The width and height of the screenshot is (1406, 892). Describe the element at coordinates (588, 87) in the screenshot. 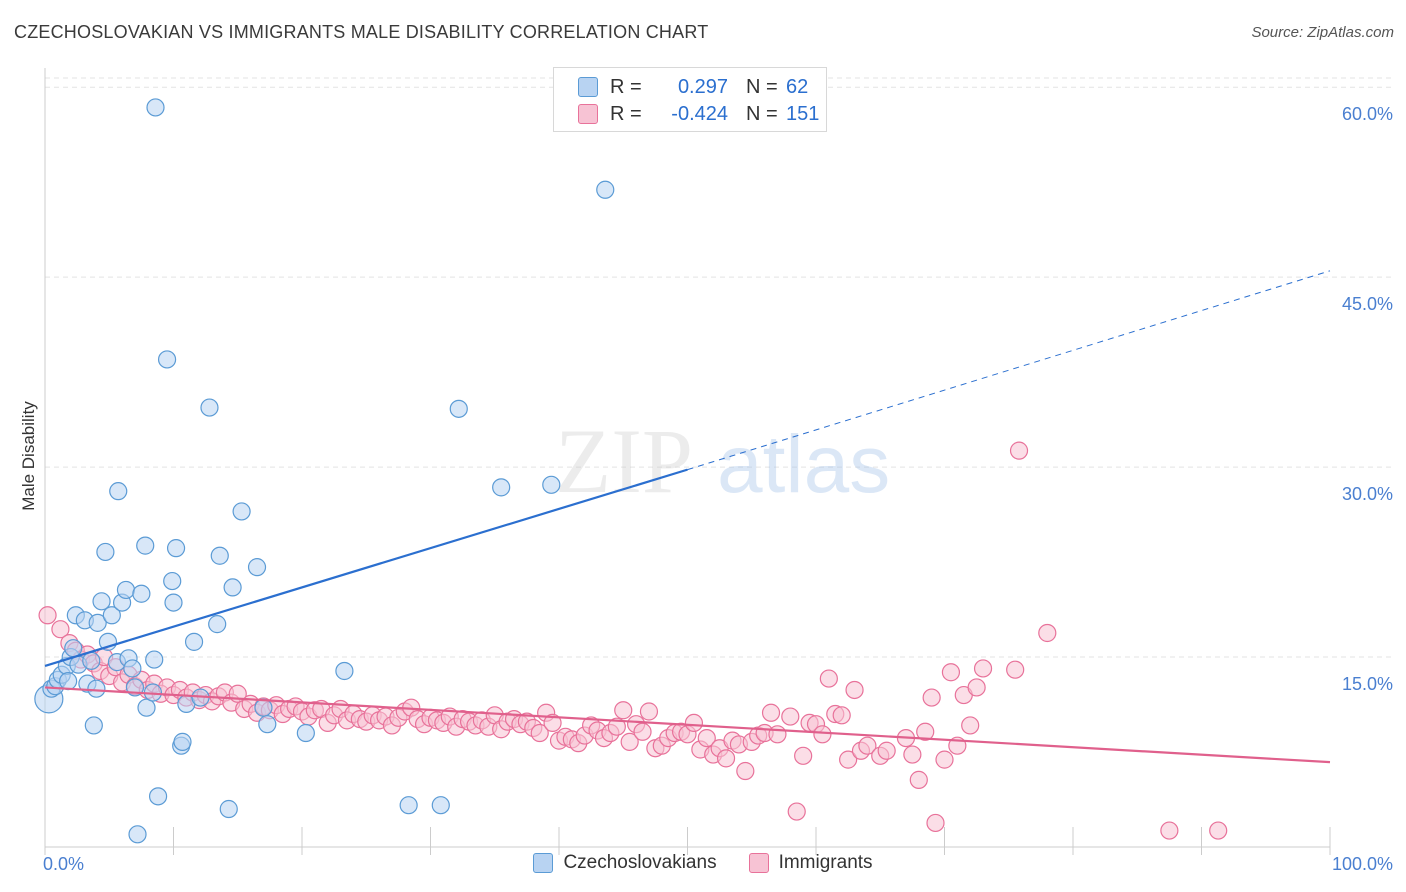

I see `legend-swatch-blue` at that location.